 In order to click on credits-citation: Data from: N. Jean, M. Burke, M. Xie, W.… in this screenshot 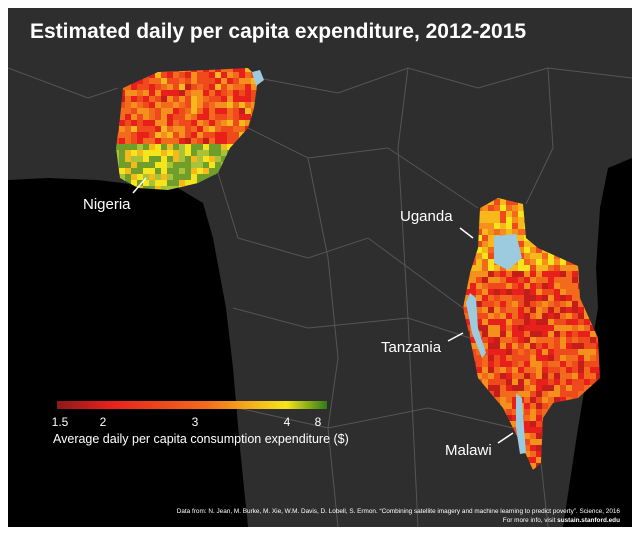, I will do `click(398, 511)`.